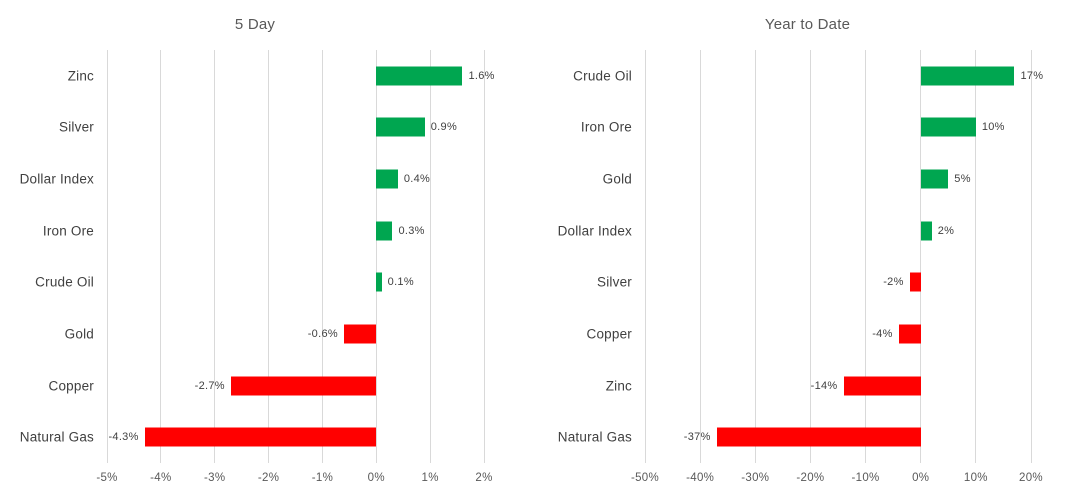  I want to click on x-axis-tick-label: -50%, so click(645, 478).